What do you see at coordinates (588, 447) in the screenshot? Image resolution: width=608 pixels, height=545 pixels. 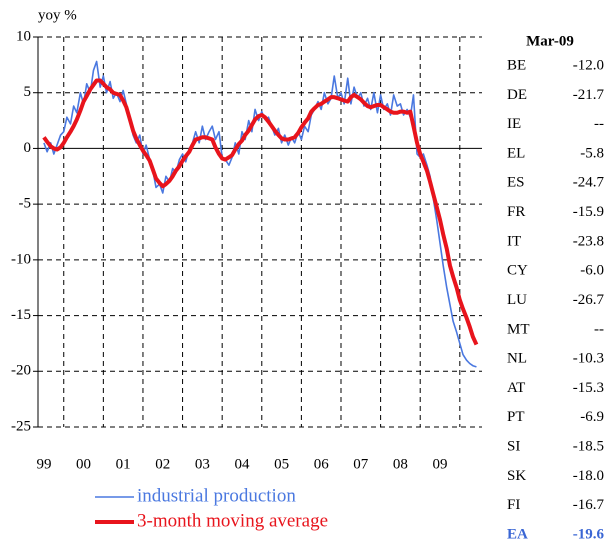 I see `country-value: -18.5` at bounding box center [588, 447].